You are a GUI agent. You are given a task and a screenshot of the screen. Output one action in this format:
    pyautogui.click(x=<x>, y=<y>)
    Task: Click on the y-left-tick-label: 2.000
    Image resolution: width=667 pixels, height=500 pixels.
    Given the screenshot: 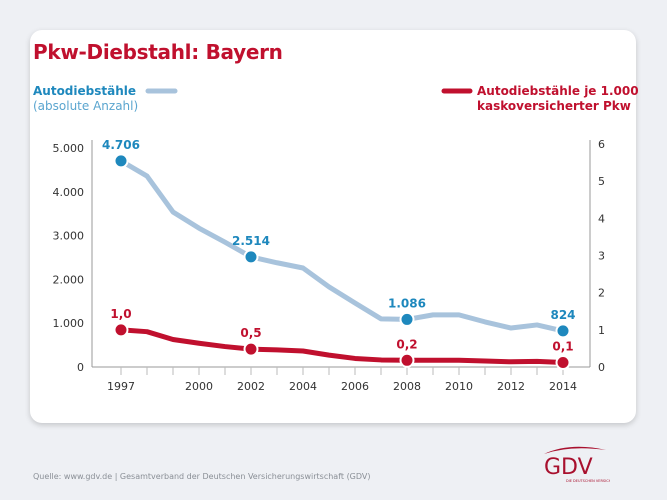 What is the action you would take?
    pyautogui.click(x=69, y=279)
    